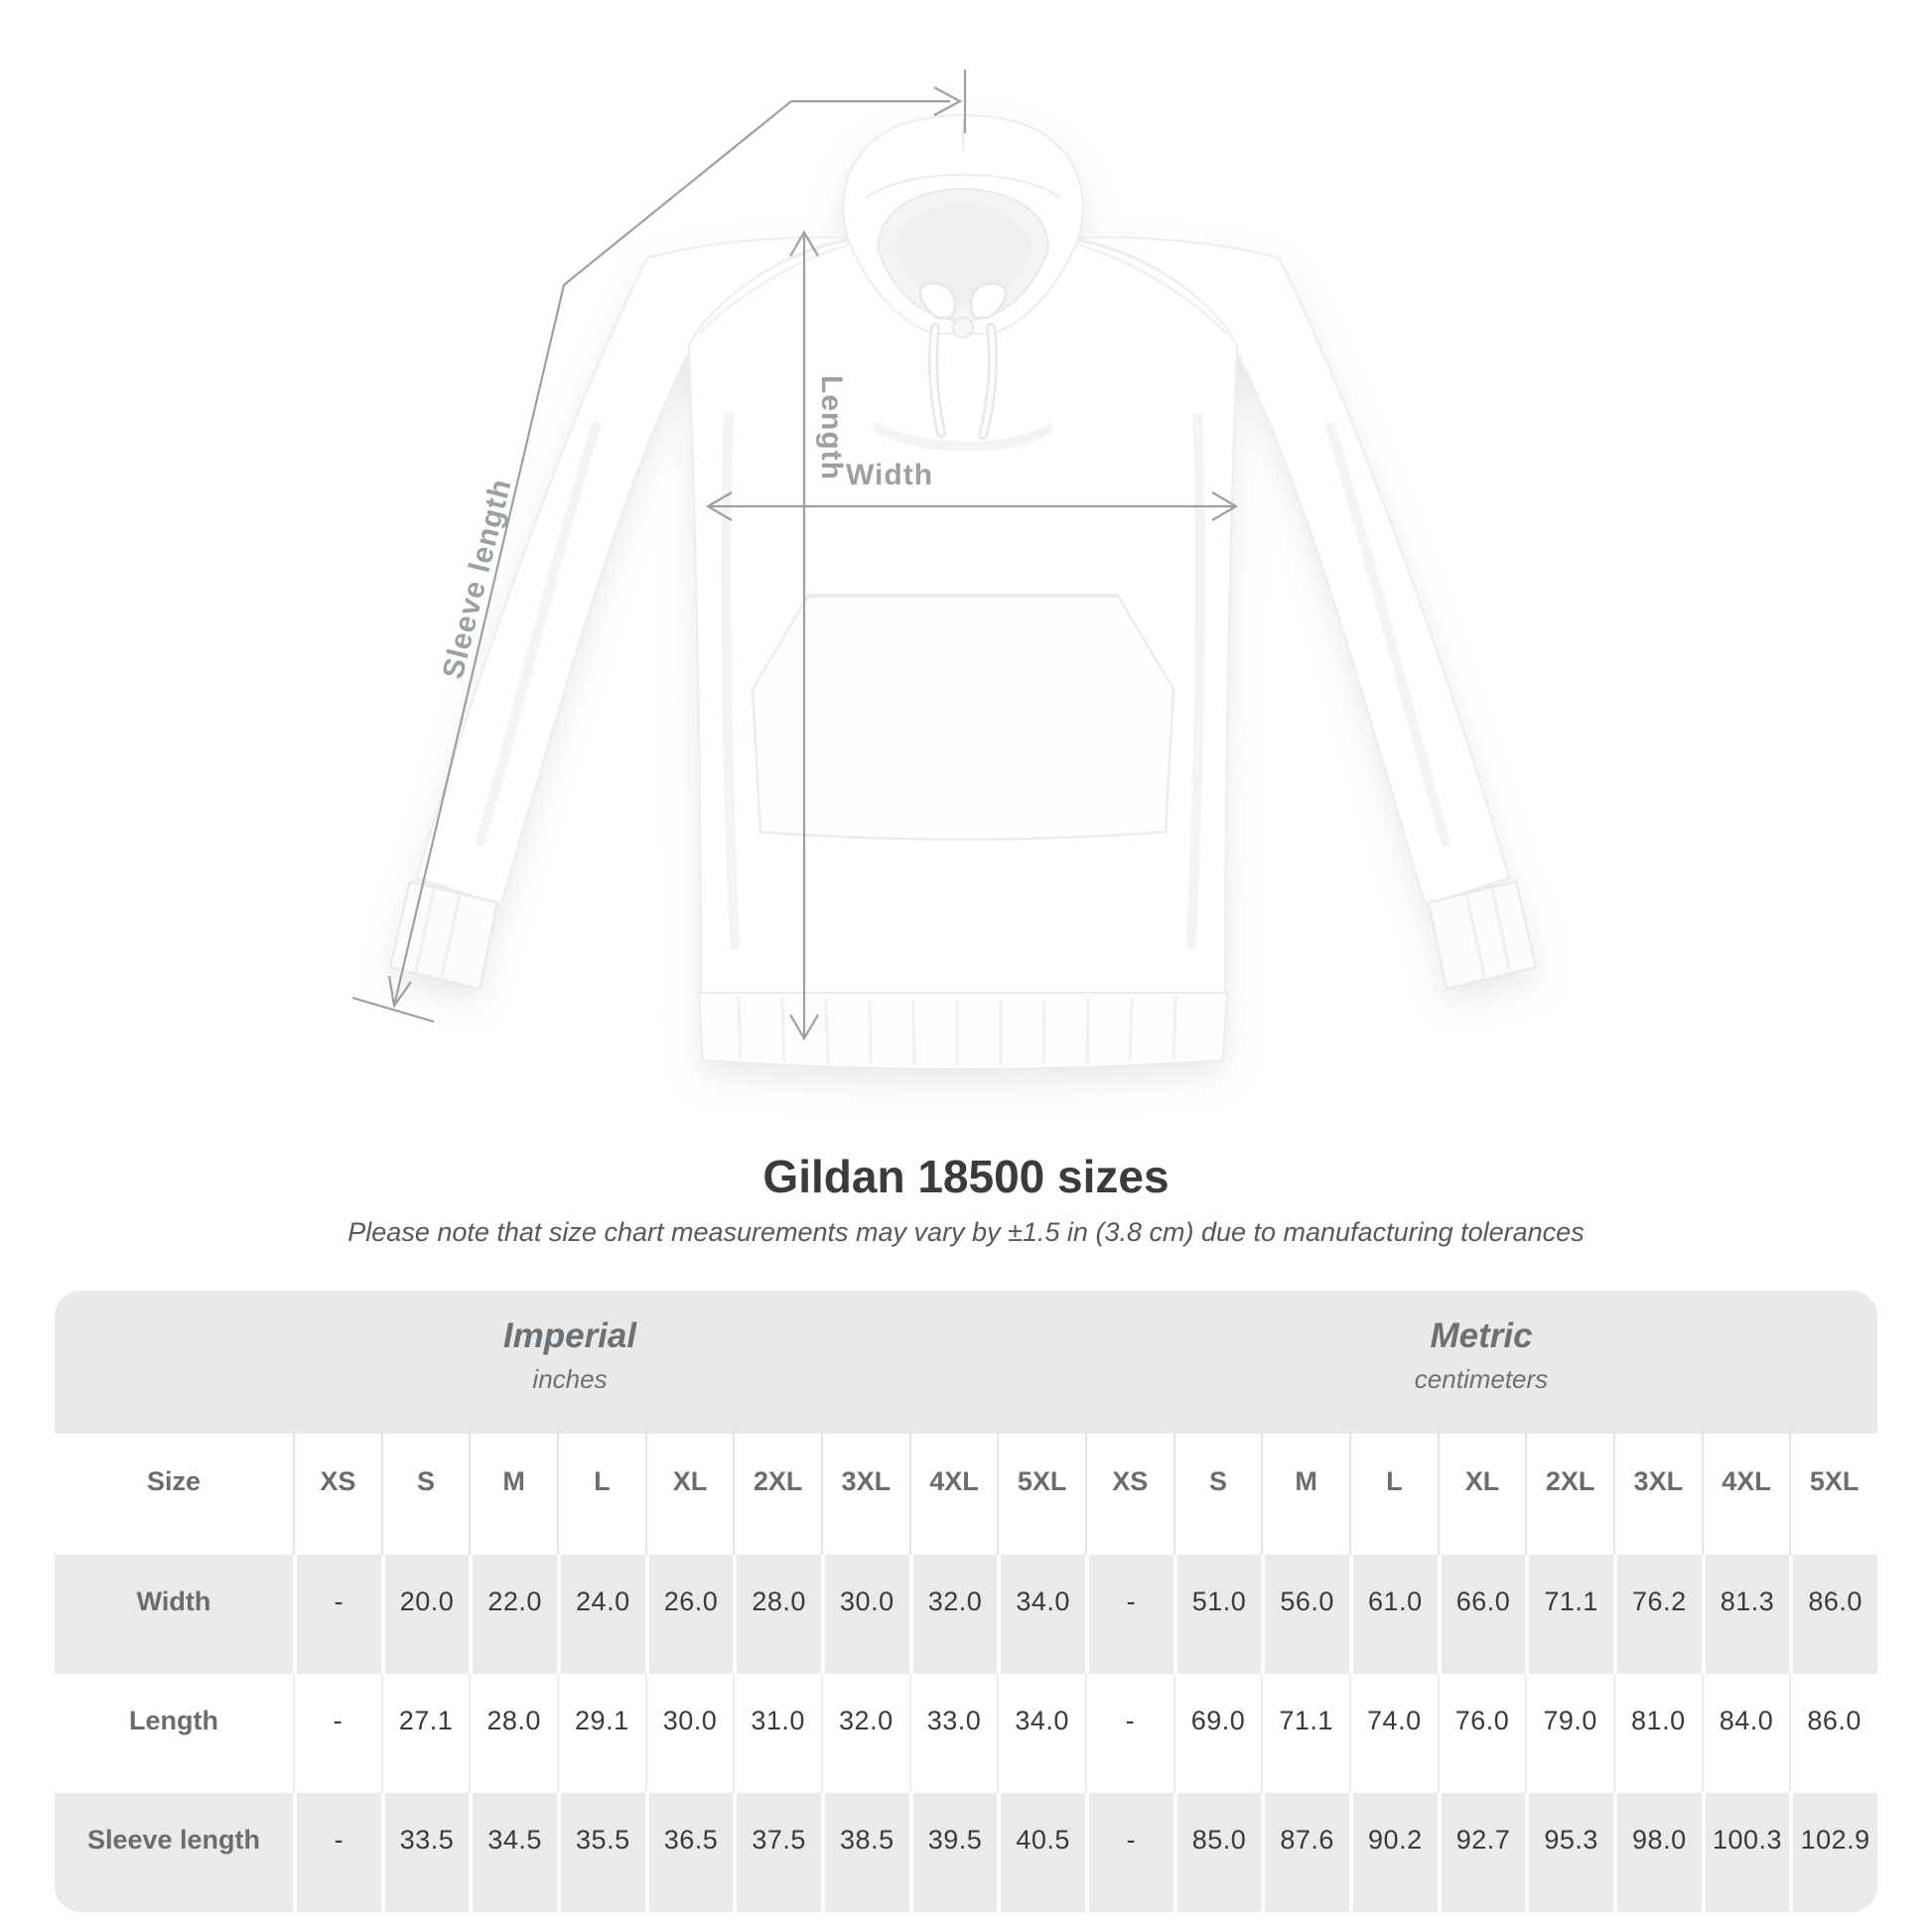 The image size is (1932, 1932). I want to click on sleeve-diagonal, so click(592, 553).